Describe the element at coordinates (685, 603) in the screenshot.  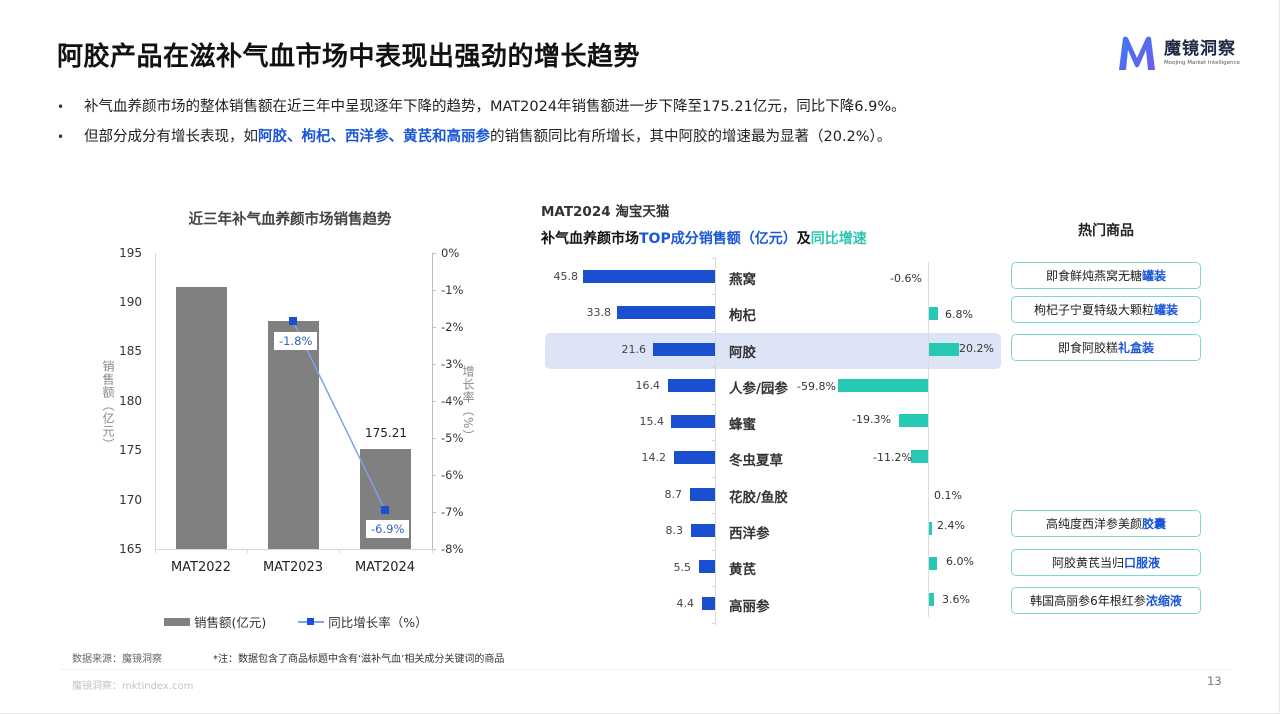
I see `sales-value: 4.4` at that location.